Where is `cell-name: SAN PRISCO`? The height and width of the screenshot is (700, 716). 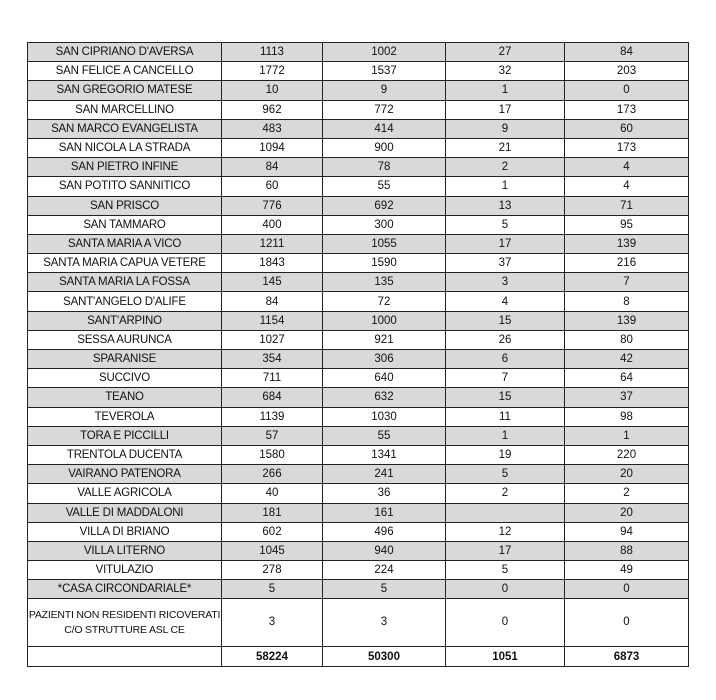
cell-name: SAN PRISCO is located at coordinates (124, 205).